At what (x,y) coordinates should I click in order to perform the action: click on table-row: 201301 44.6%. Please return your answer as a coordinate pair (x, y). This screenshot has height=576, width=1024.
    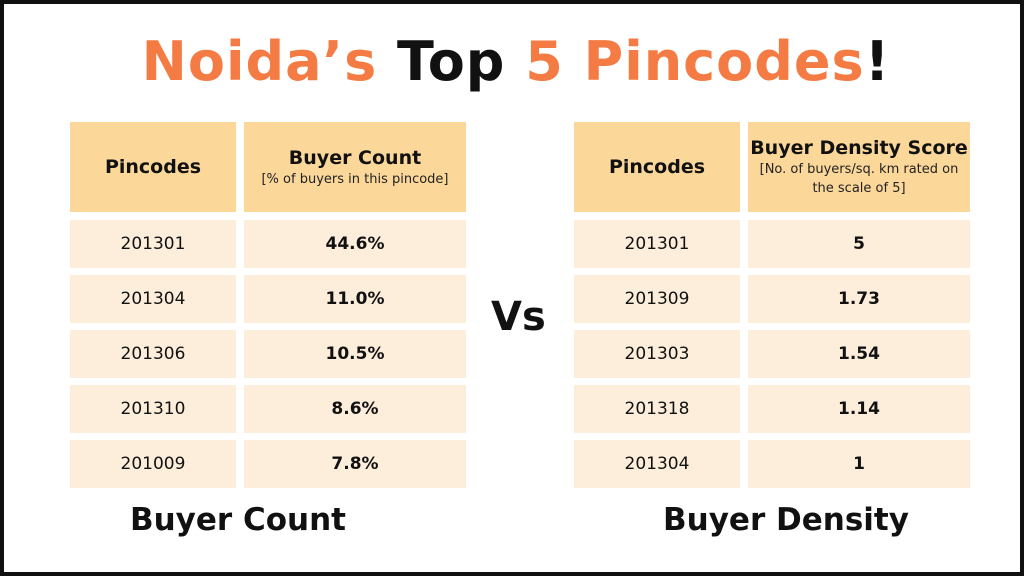
    Looking at the image, I should click on (268, 244).